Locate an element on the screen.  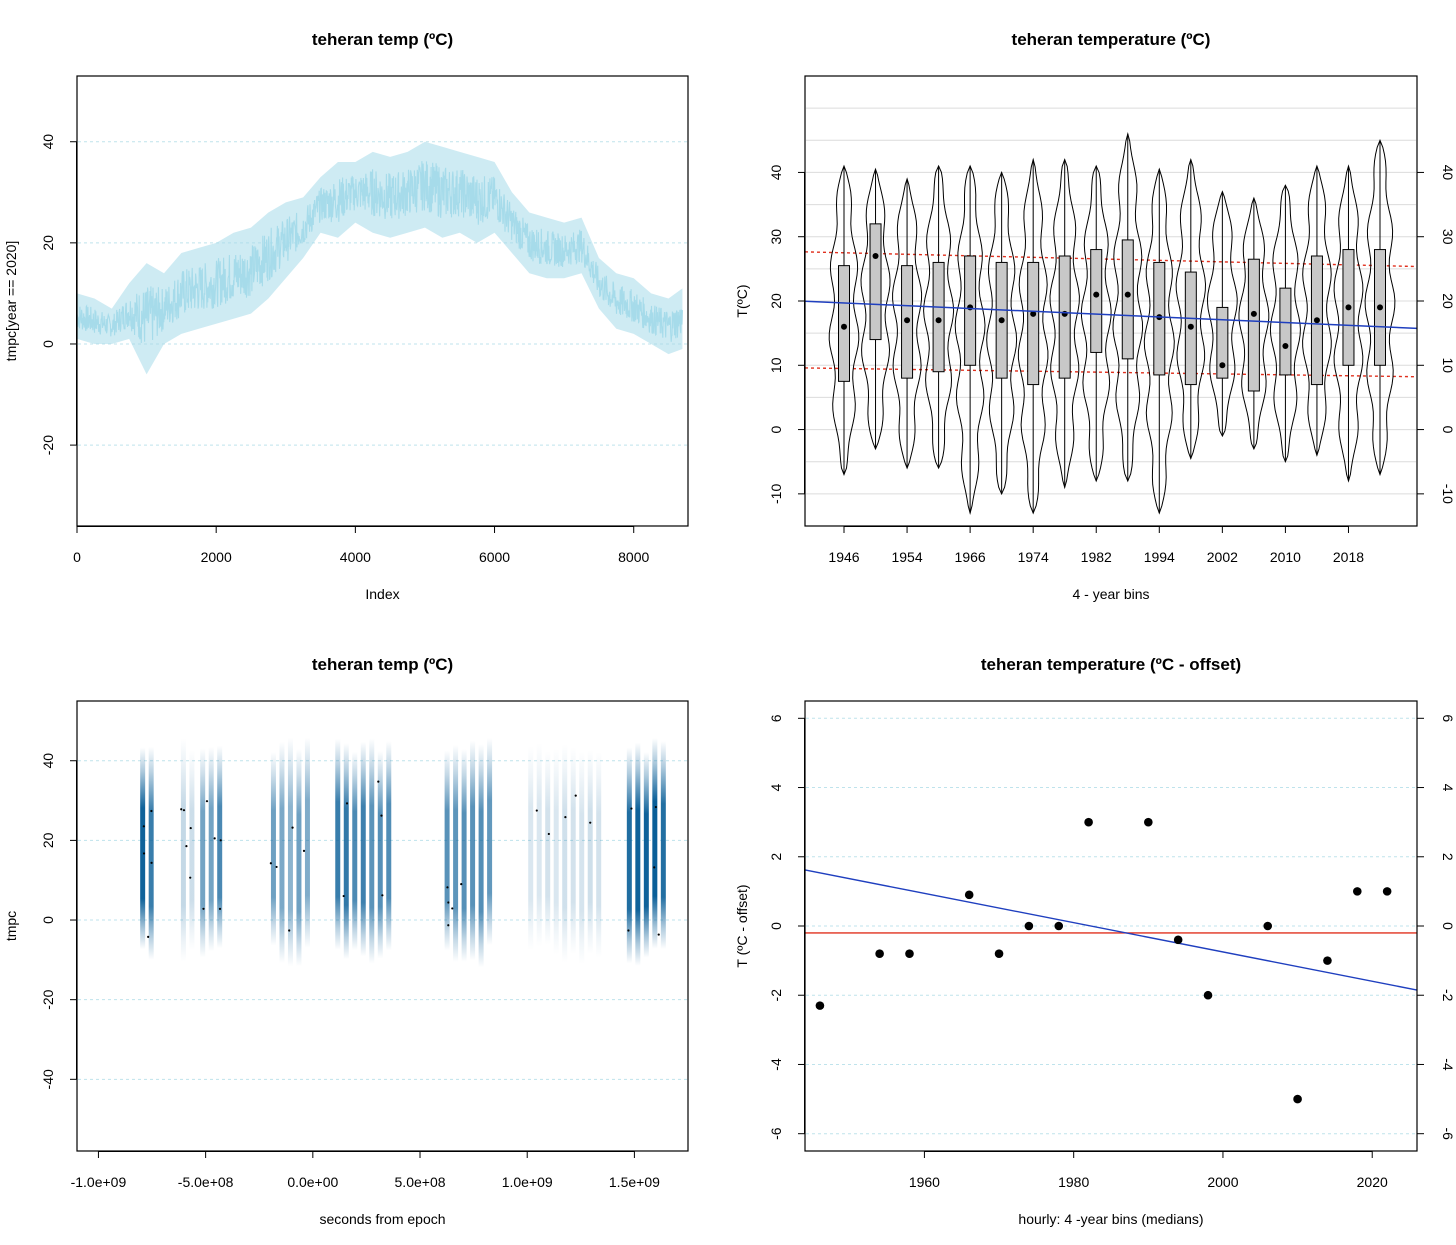
chart-title: teheran temperature (ºC - offset) is located at coordinates (1111, 664).